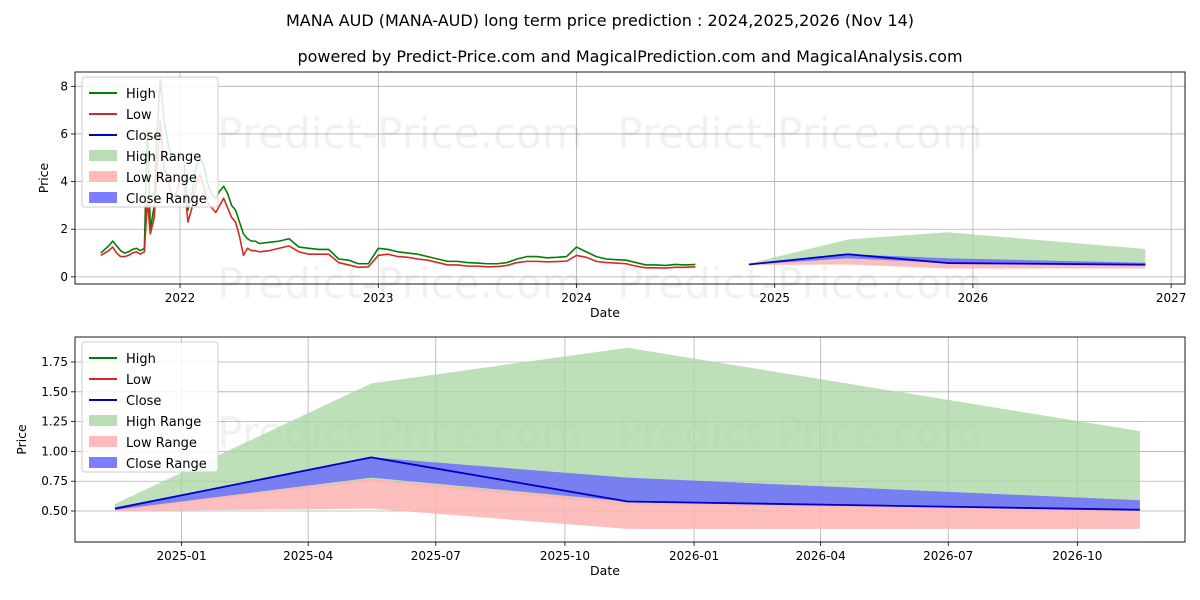 The width and height of the screenshot is (1200, 600). What do you see at coordinates (64, 182) in the screenshot?
I see `y-tick-label: 4` at bounding box center [64, 182].